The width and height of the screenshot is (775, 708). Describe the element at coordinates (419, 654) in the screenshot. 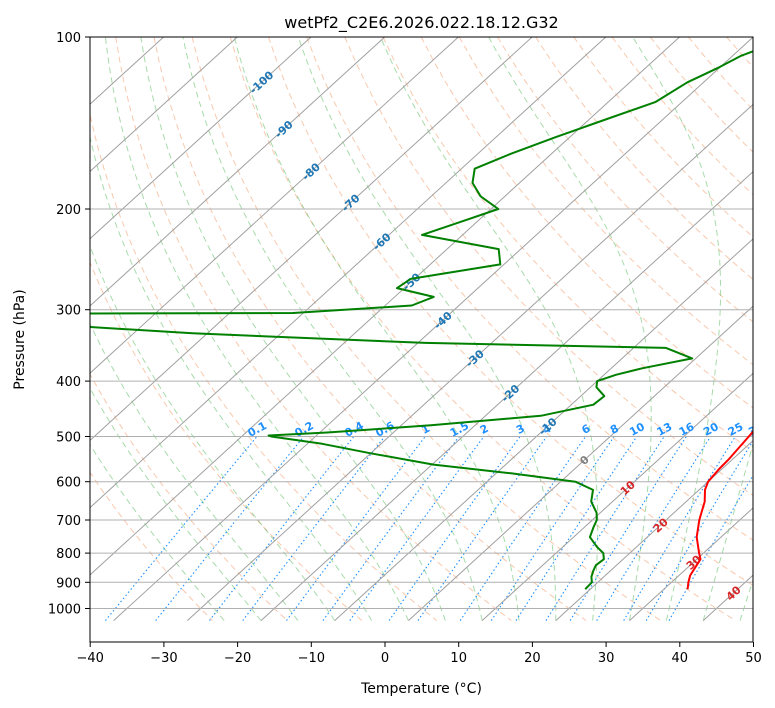

I see `x-axis-ticks: −40 −30 −20 −10 0 10 20 30 40 50` at that location.